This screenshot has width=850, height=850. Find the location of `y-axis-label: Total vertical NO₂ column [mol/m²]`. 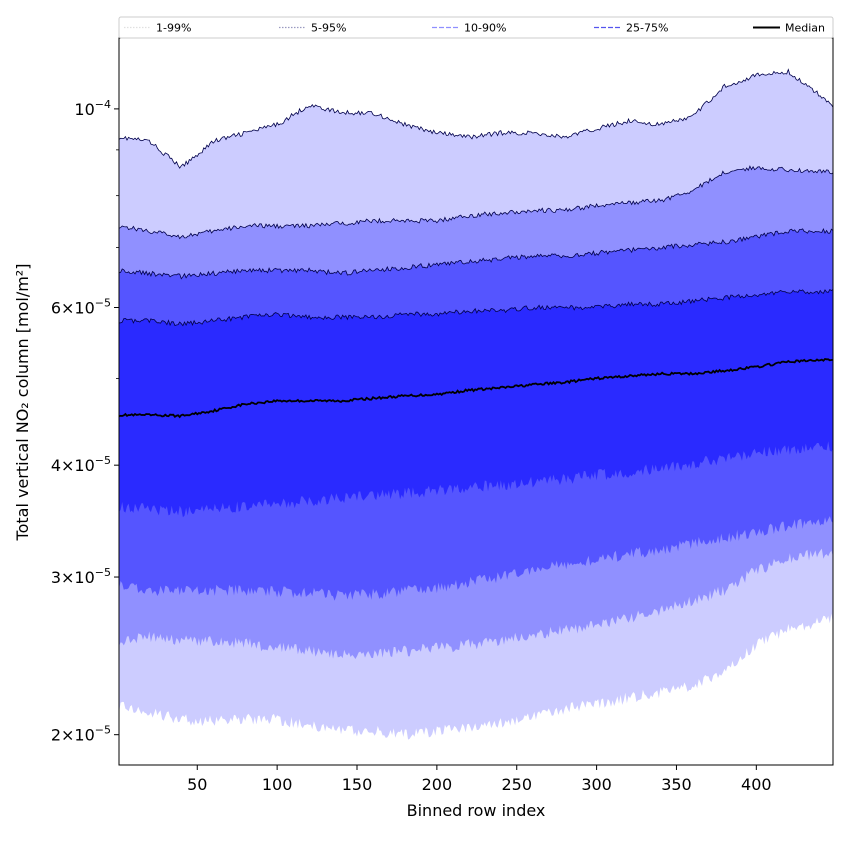

y-axis-label: Total vertical NO₂ column [mol/m²] is located at coordinates (22, 403).